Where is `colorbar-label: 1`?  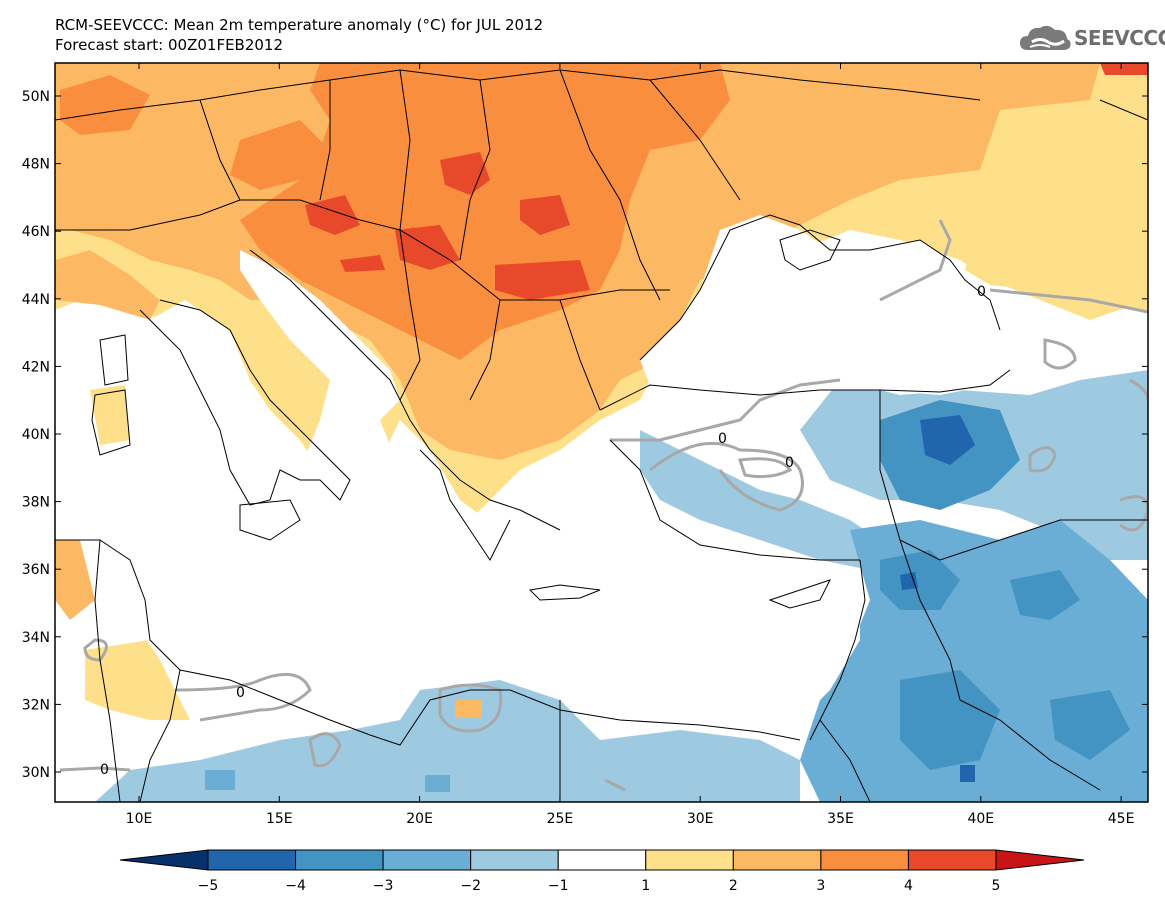 colorbar-label: 1 is located at coordinates (645, 886).